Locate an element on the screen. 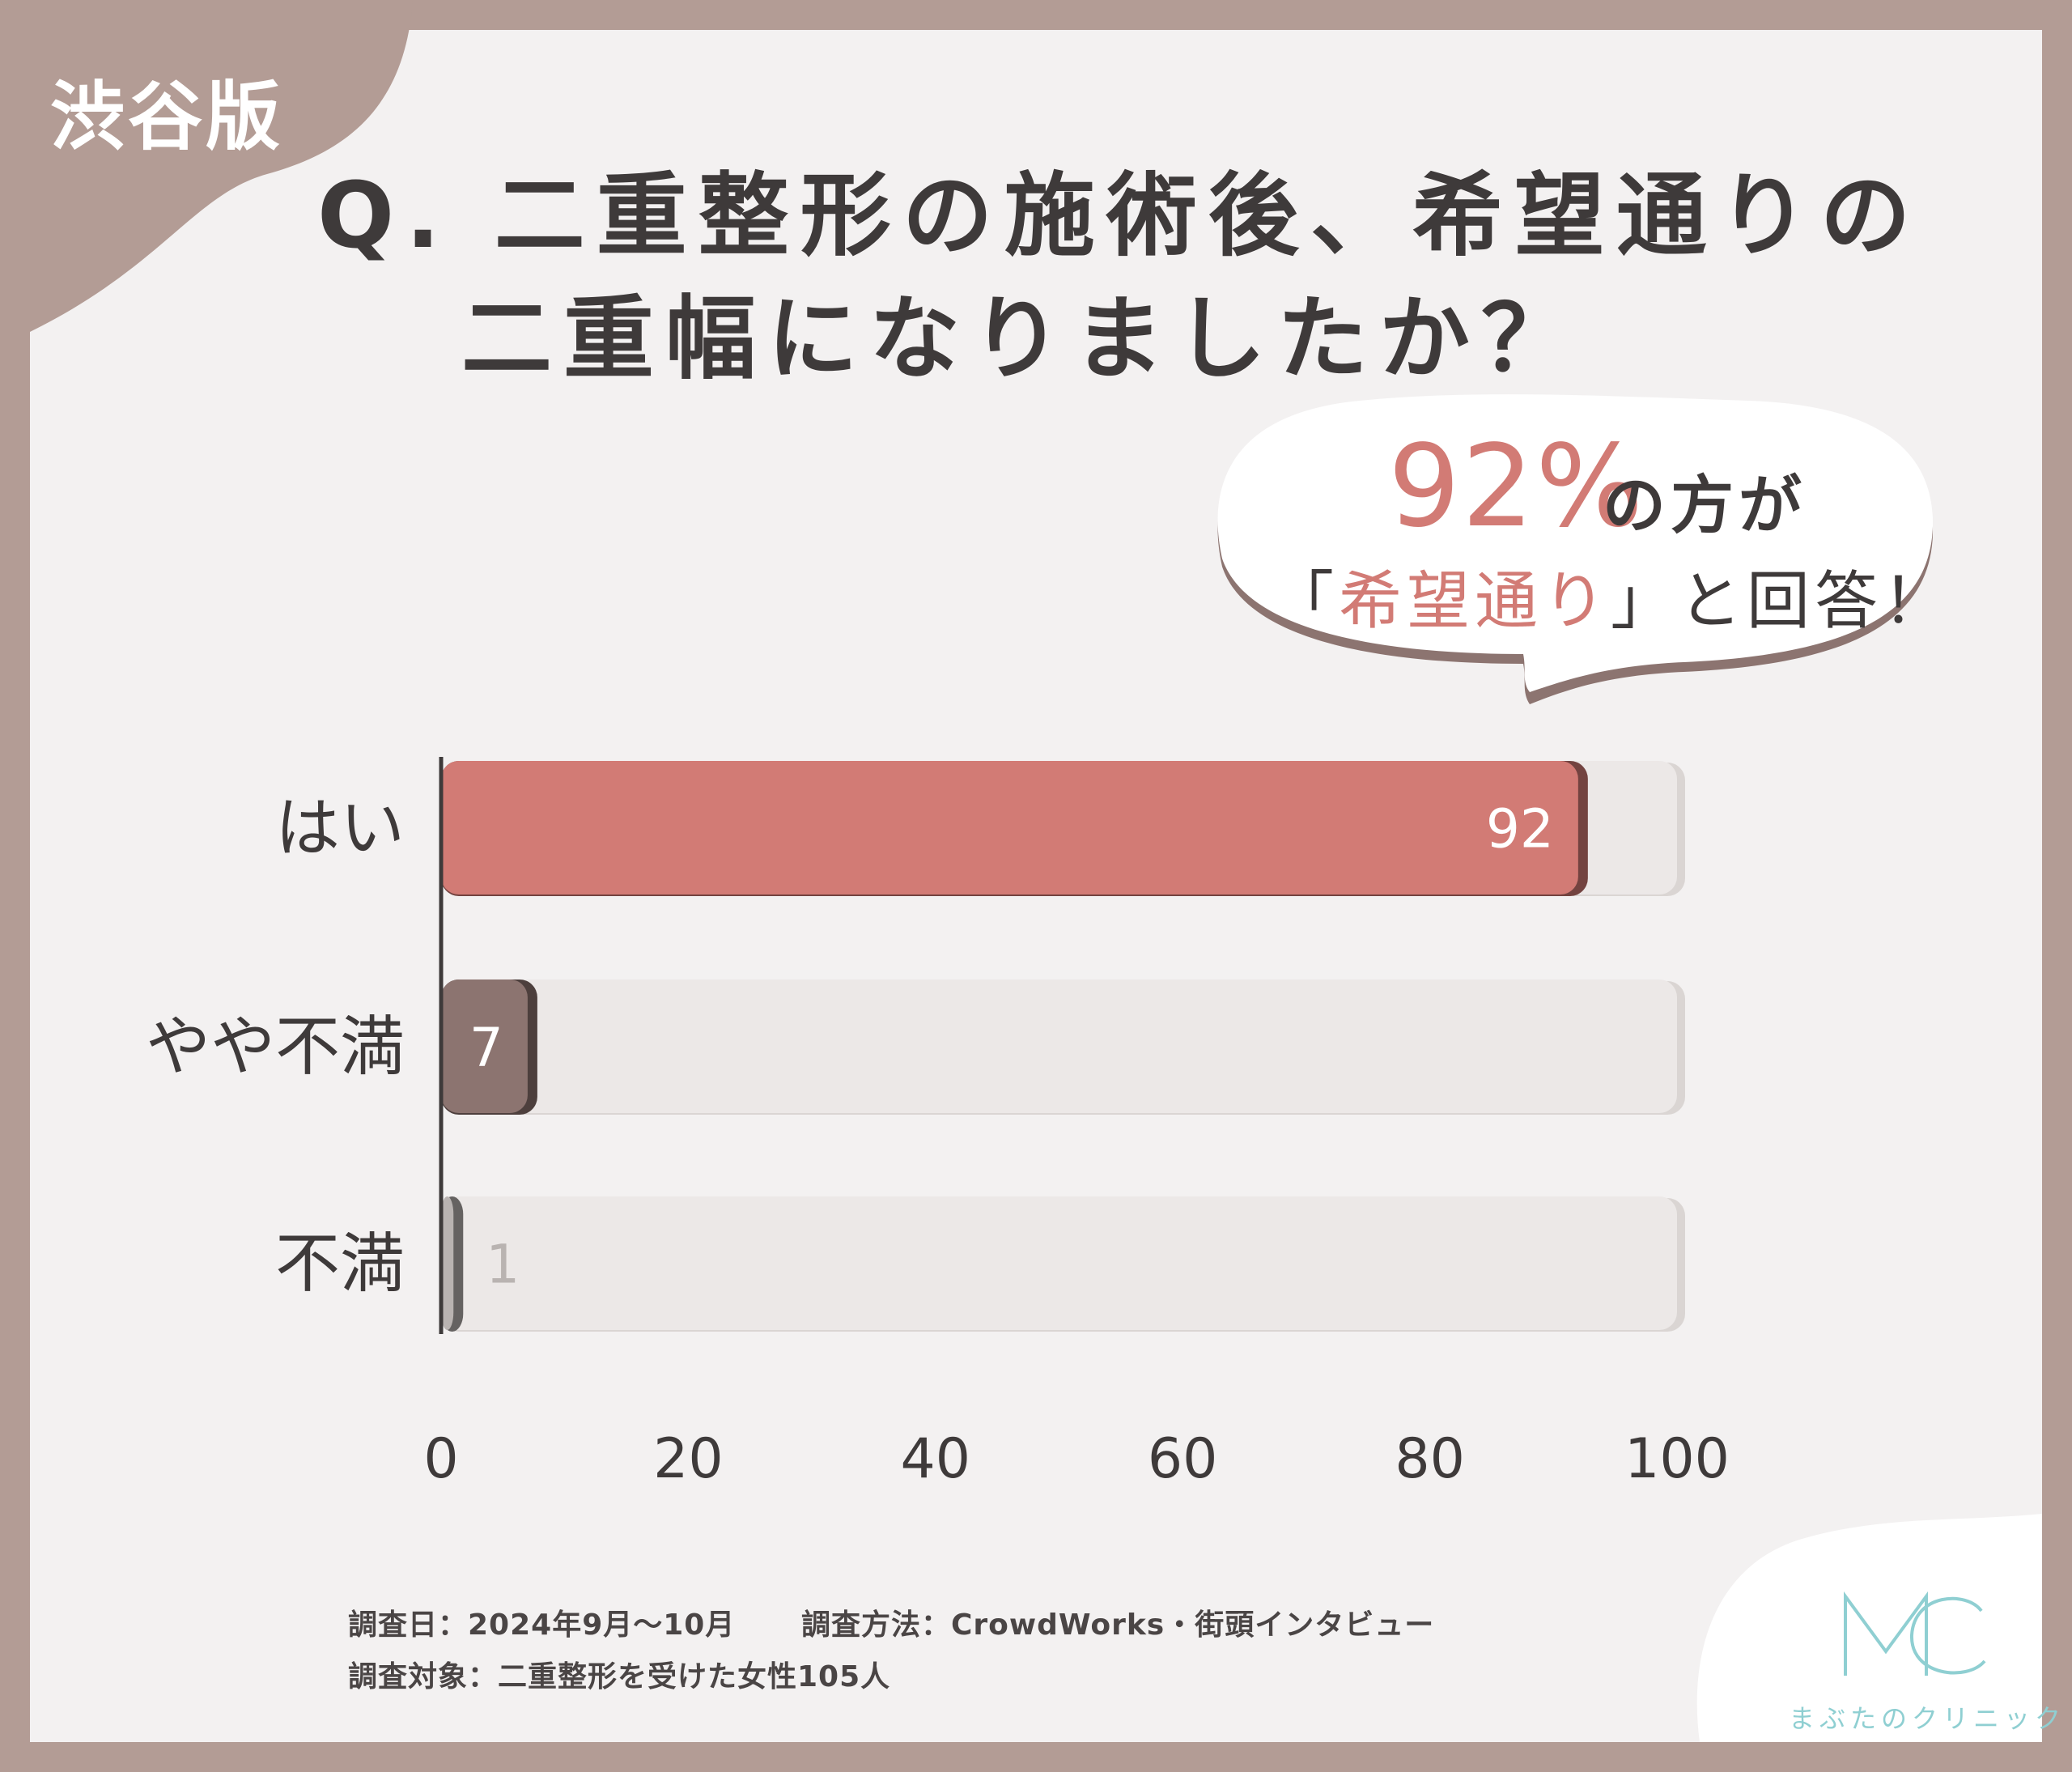 The width and height of the screenshot is (2072, 1772). callout-line-1-suffix: の方が is located at coordinates (1705, 506).